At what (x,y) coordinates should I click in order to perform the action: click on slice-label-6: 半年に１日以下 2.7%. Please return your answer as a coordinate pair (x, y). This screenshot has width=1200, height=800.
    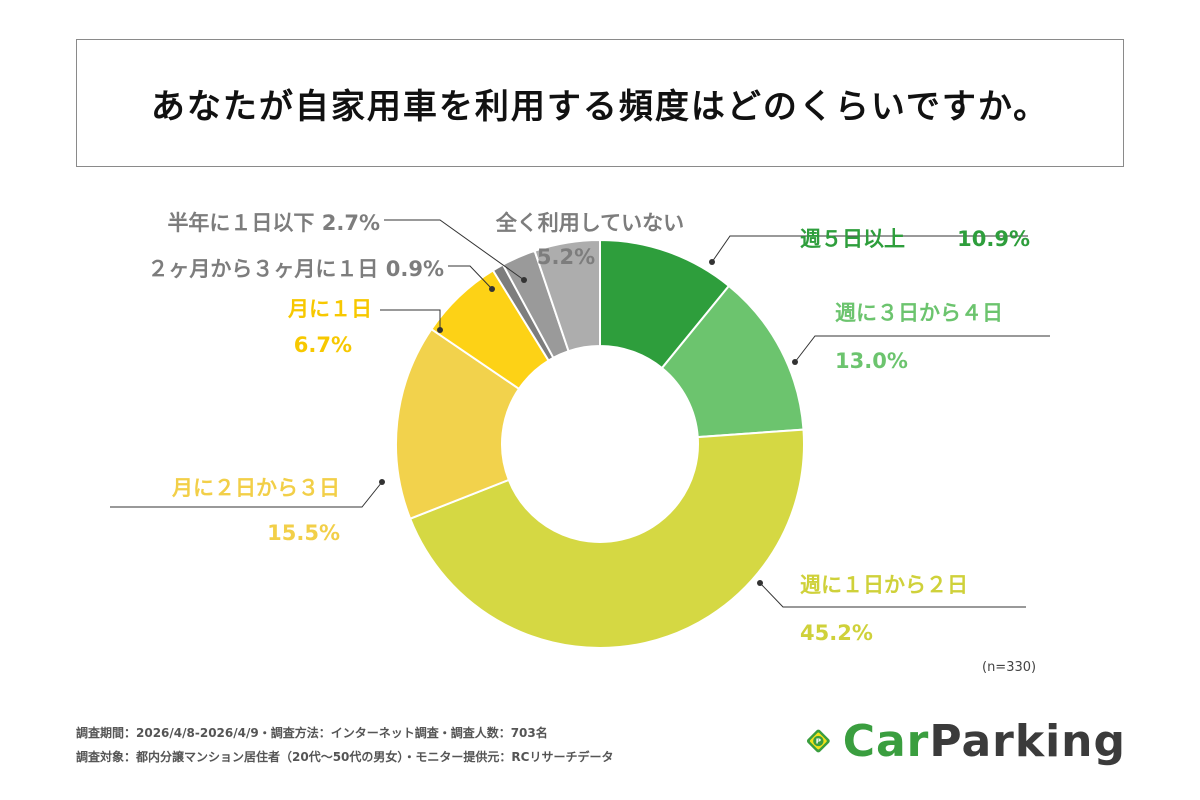
    Looking at the image, I should click on (347, 247).